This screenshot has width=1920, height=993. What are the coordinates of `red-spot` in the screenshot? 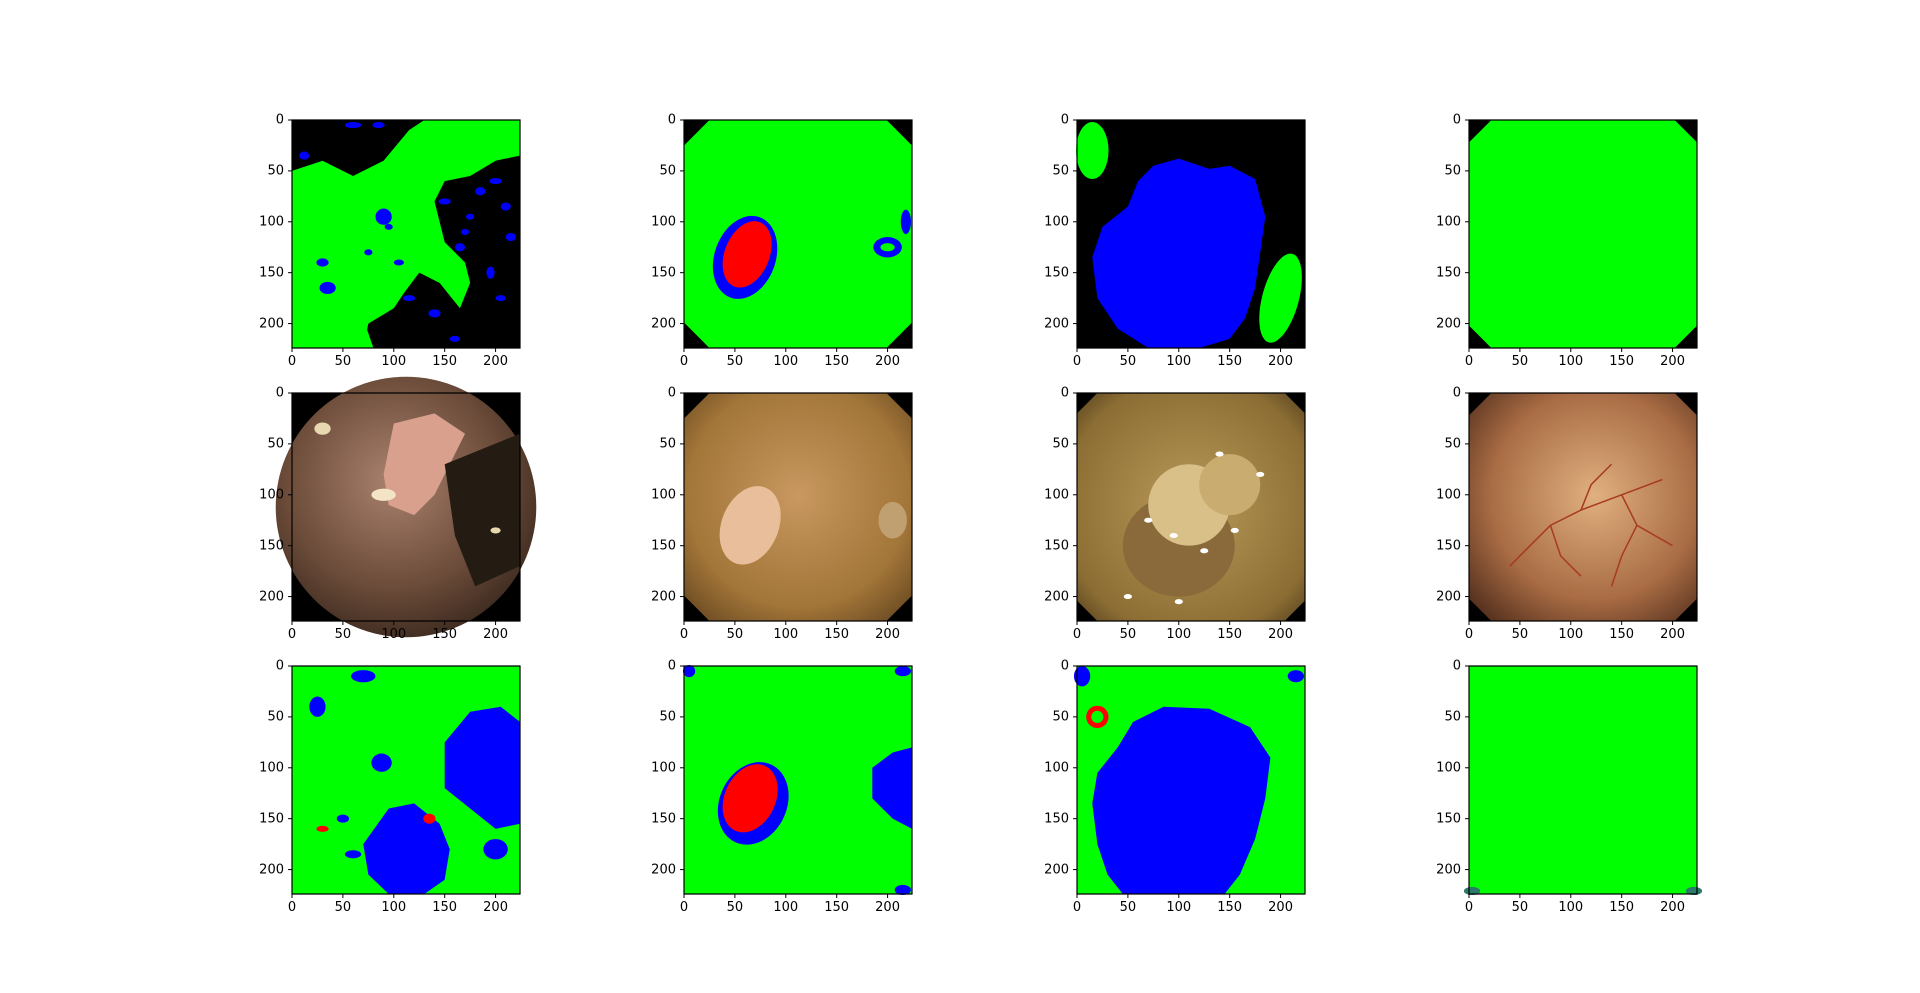 It's located at (322, 828).